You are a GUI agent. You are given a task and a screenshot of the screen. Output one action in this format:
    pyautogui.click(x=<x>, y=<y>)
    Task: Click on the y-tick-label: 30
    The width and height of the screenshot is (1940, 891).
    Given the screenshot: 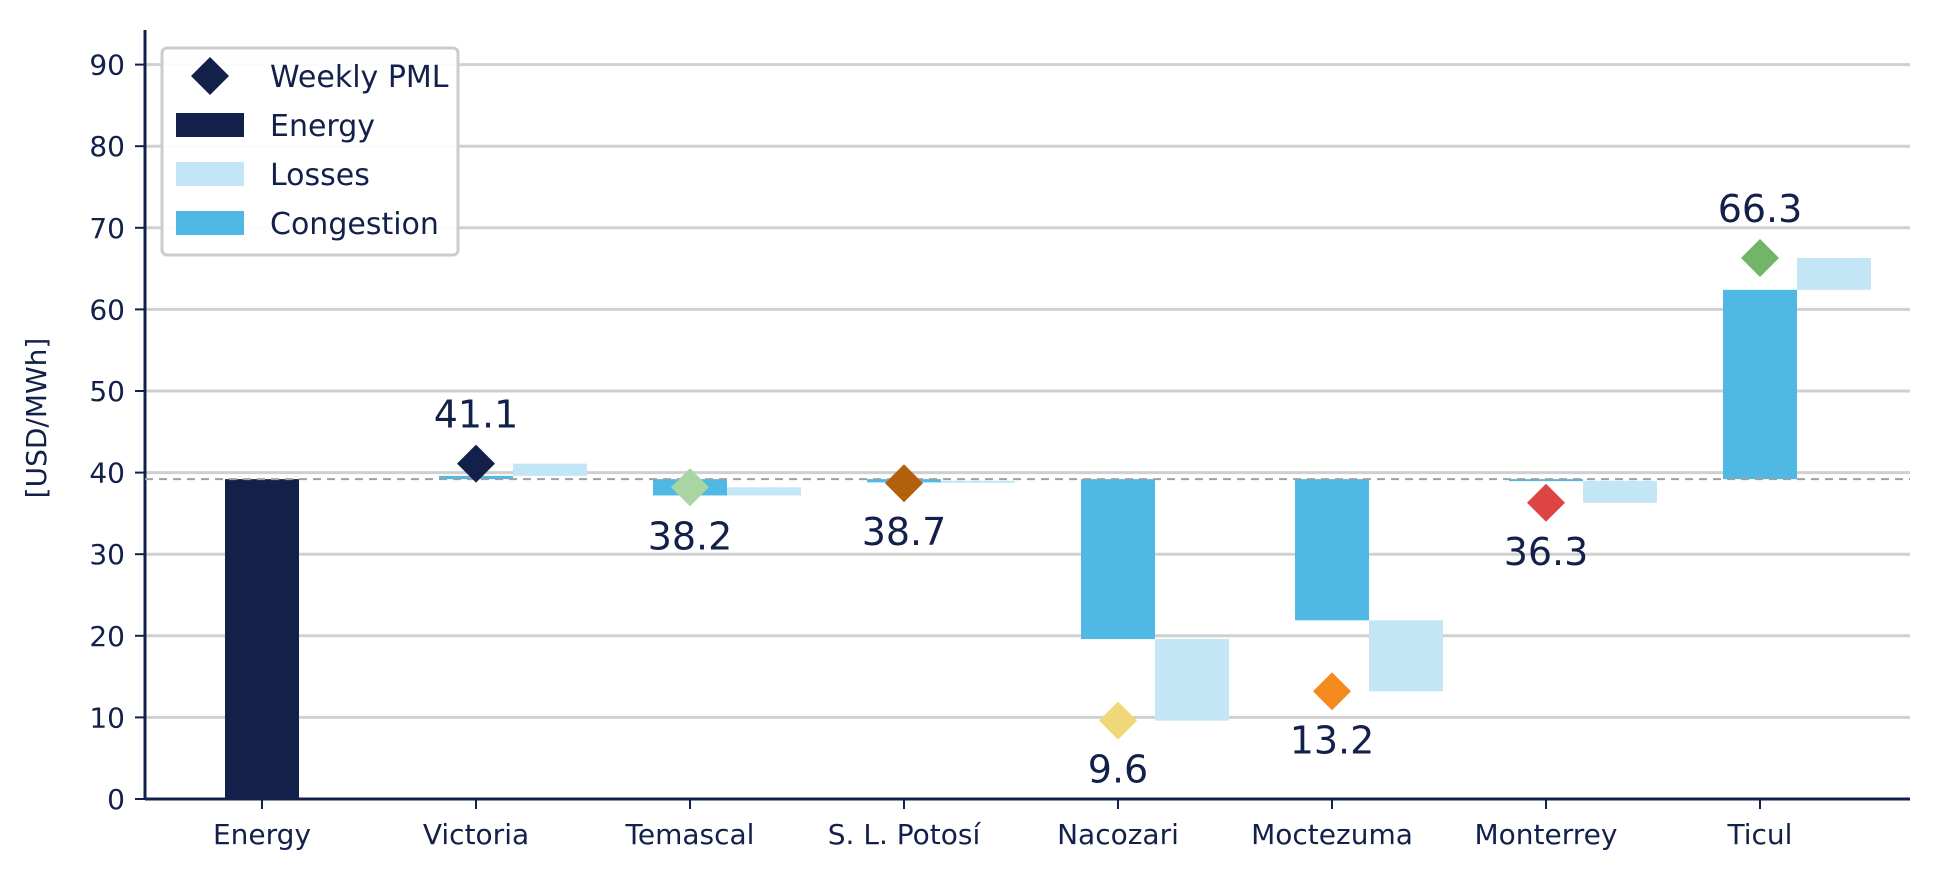 What is the action you would take?
    pyautogui.click(x=107, y=554)
    